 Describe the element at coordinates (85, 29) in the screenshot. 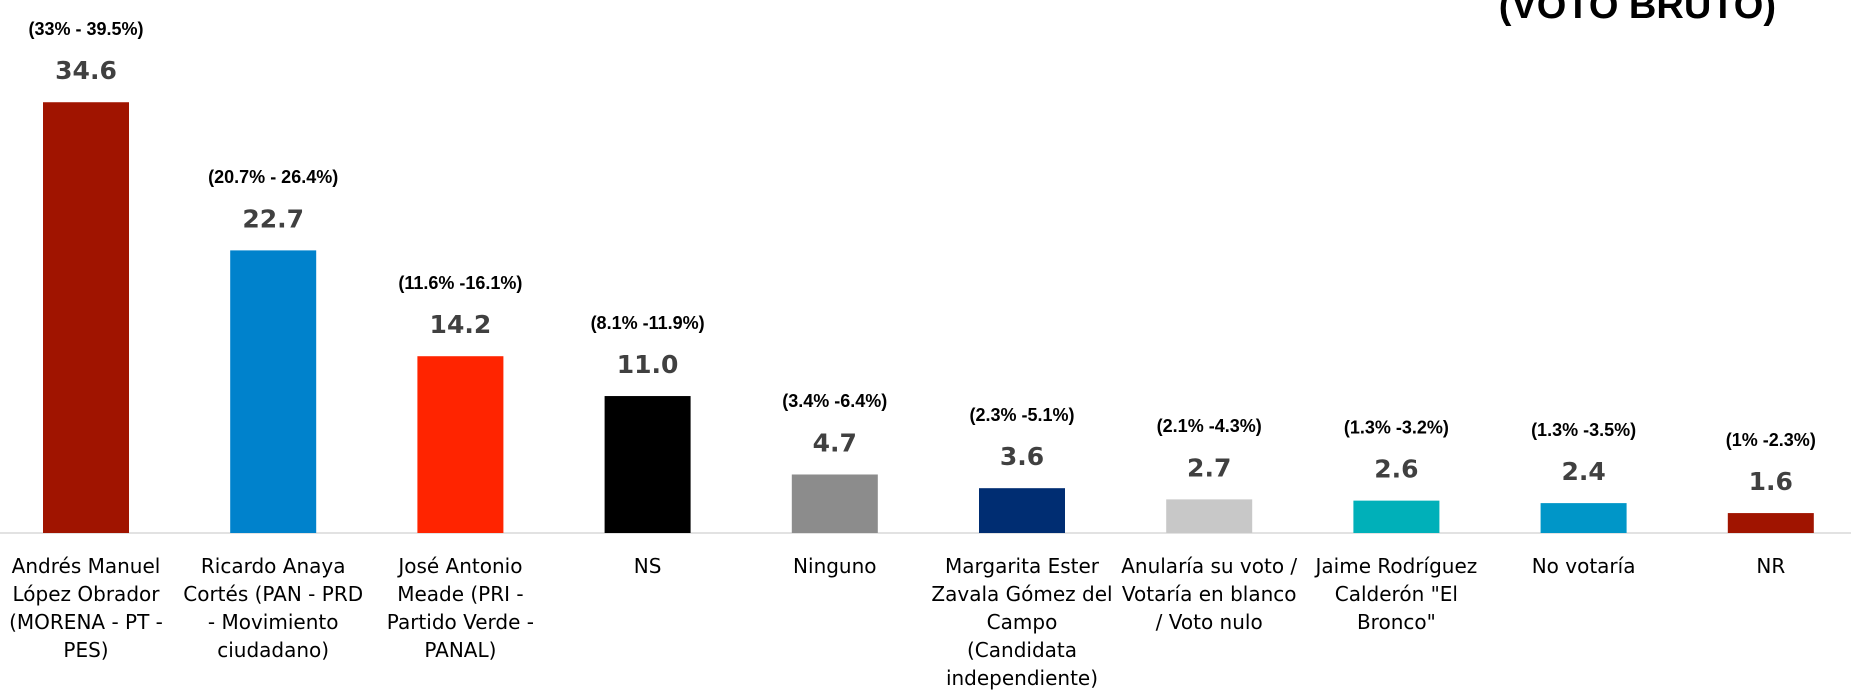

I see `interval-label: (33% - 39.5%)` at that location.